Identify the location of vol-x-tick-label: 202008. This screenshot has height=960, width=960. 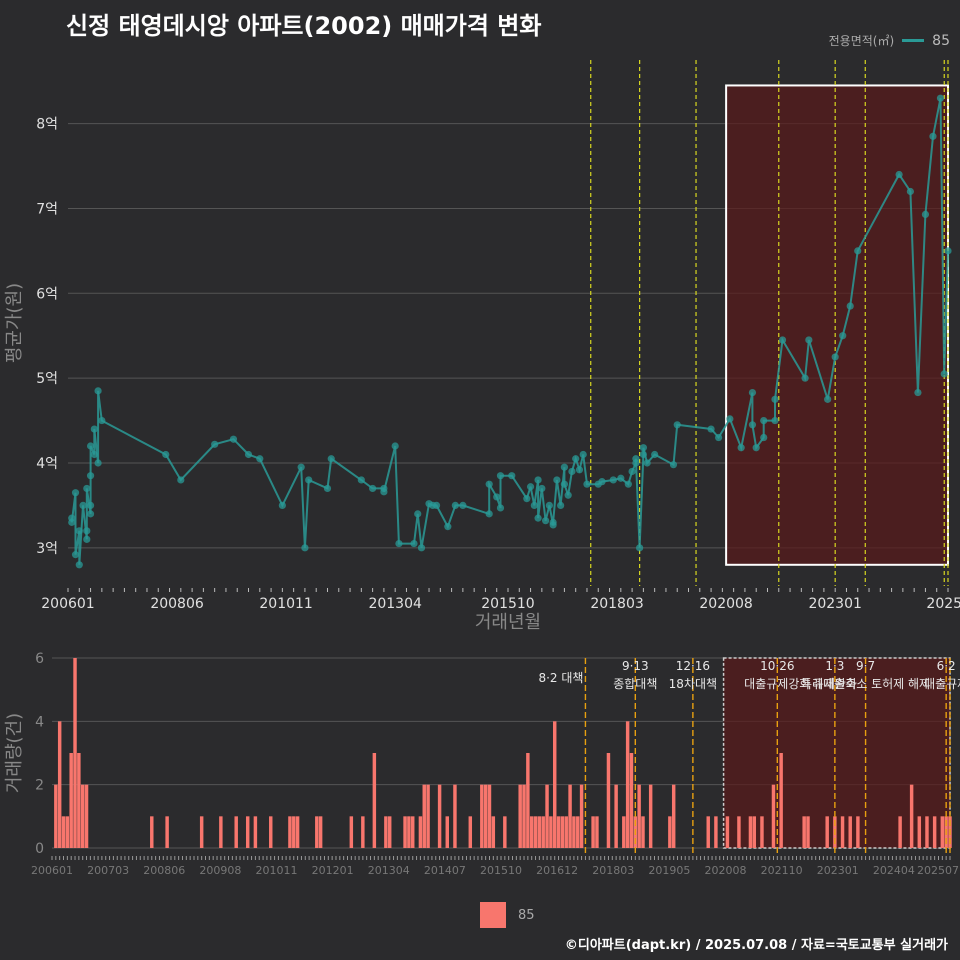
(726, 870).